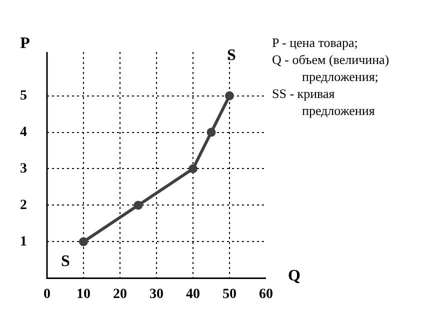 Image resolution: width=426 pixels, height=323 pixels. Describe the element at coordinates (229, 294) in the screenshot. I see `x-tick-label: 50` at that location.